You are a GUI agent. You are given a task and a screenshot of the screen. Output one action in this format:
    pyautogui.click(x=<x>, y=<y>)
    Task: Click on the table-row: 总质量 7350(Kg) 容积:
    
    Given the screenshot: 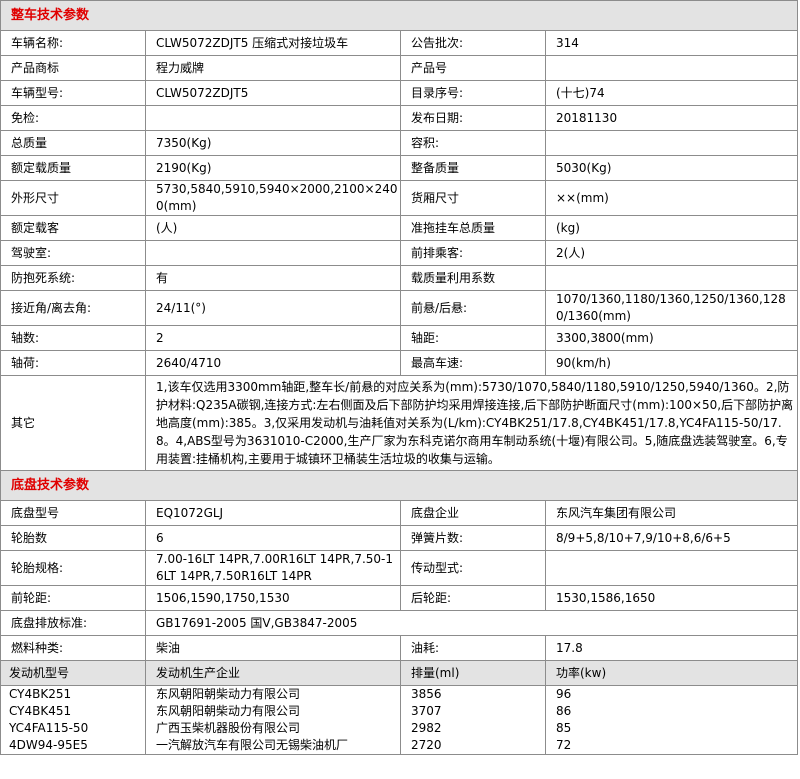 What is the action you would take?
    pyautogui.click(x=399, y=143)
    